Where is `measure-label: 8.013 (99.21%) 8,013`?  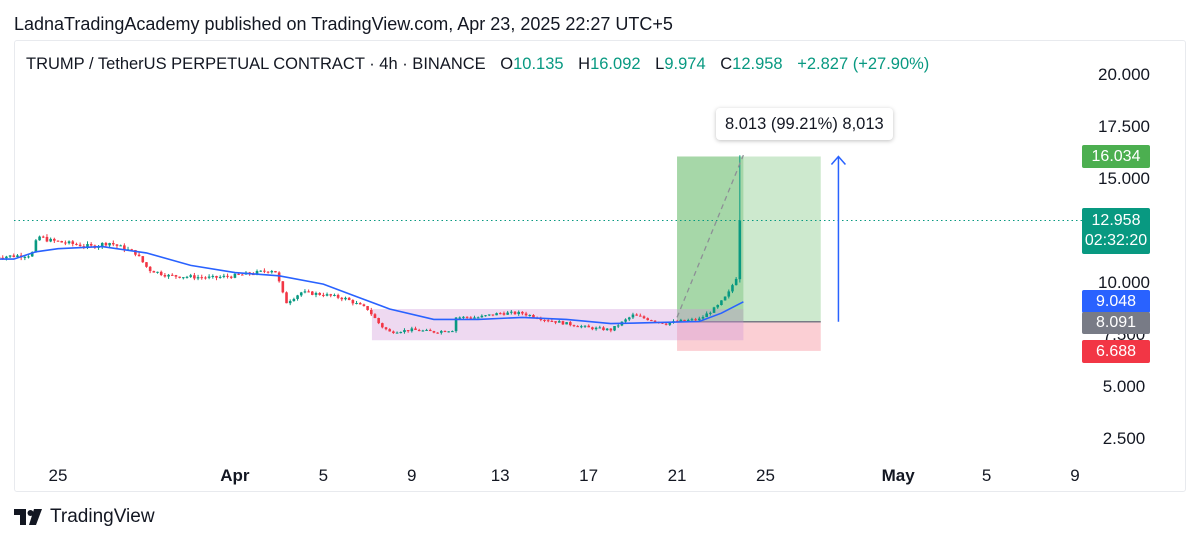
measure-label: 8.013 (99.21%) 8,013 is located at coordinates (804, 124).